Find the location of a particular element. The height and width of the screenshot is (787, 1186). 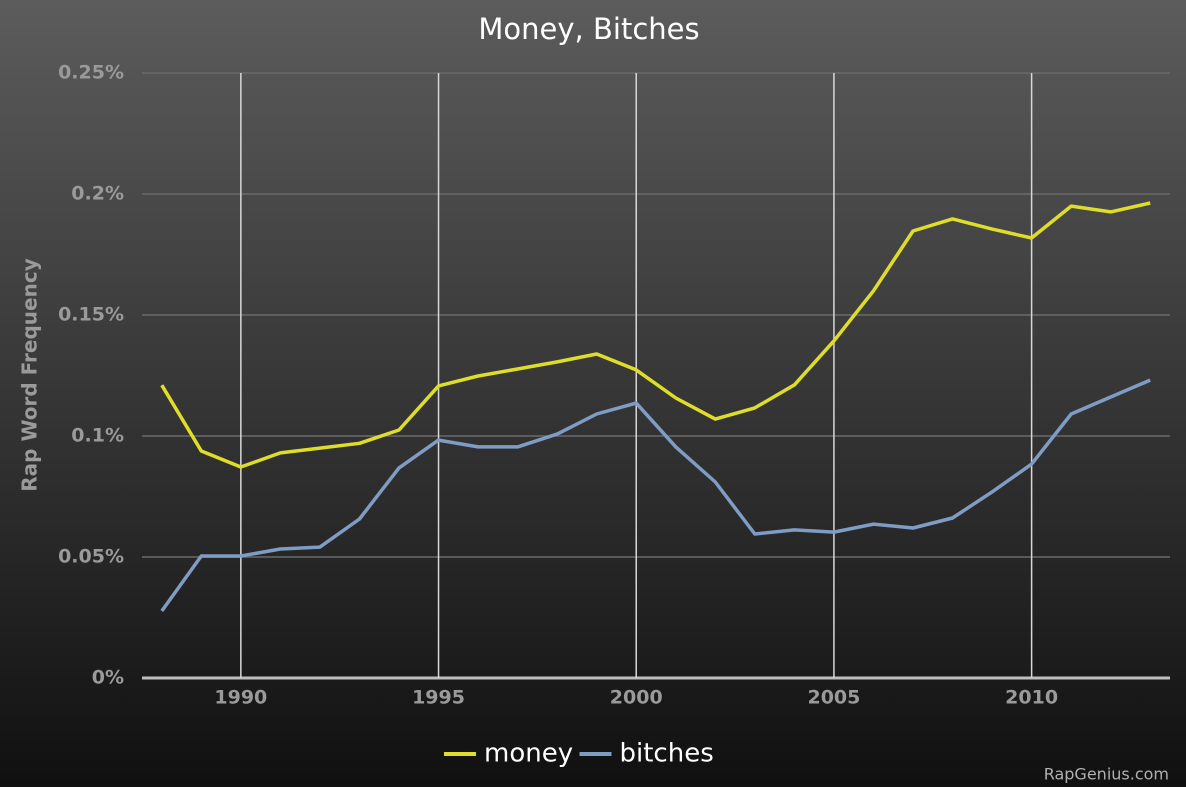

y-tick-label: 0.2% is located at coordinates (97, 194).